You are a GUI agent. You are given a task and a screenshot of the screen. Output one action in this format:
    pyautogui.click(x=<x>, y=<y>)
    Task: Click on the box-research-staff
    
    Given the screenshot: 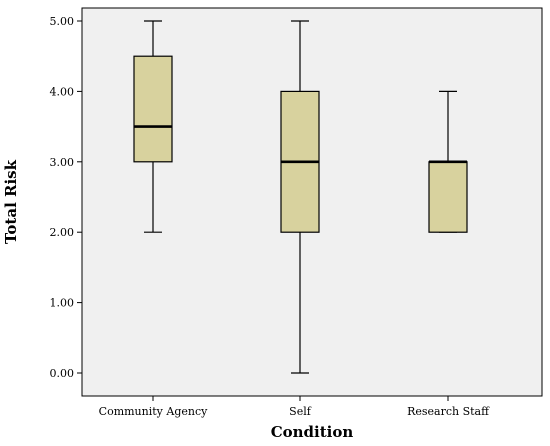 What is the action you would take?
    pyautogui.click(x=448, y=161)
    